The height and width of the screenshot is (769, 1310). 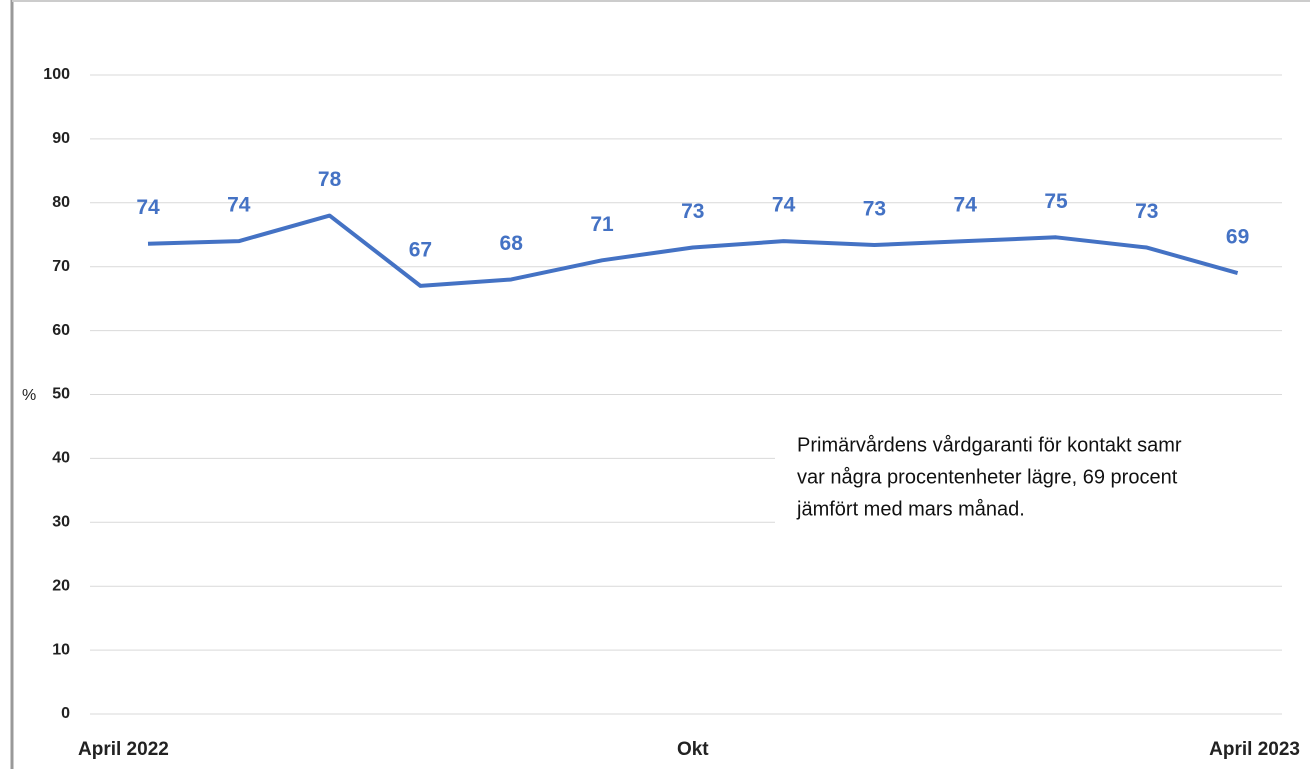 I want to click on line, so click(x=693, y=250).